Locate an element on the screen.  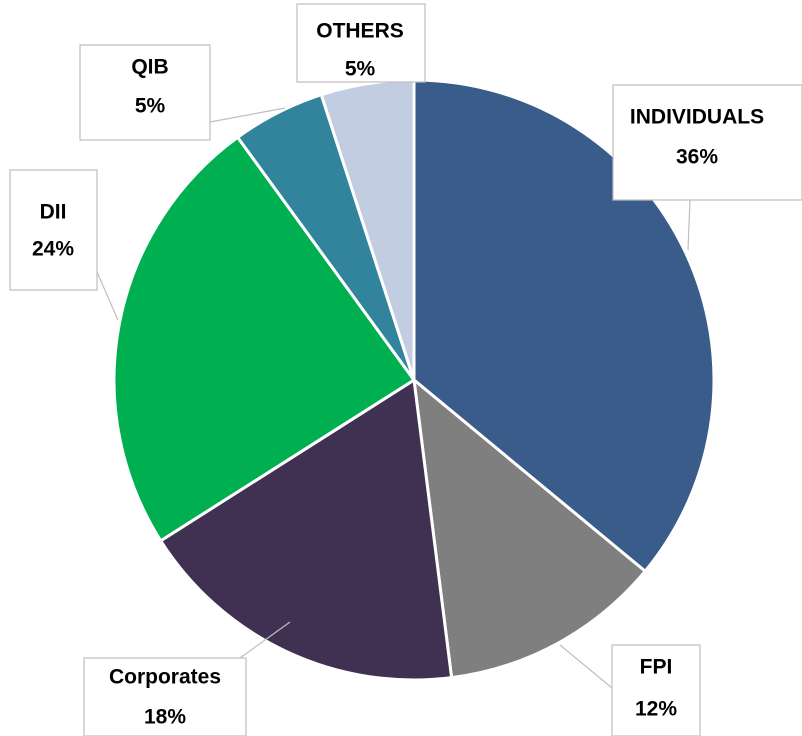
slice-value-label: 24% is located at coordinates (53, 249).